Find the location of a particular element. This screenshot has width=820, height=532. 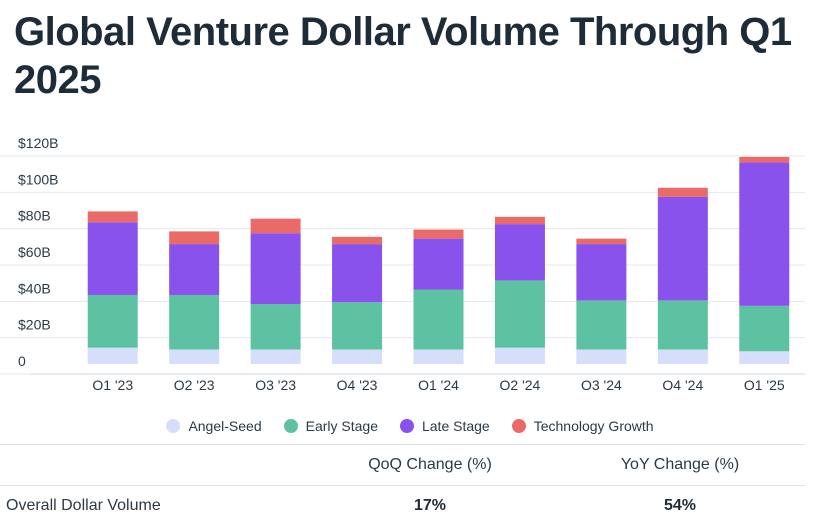

legend-swatch-early-stage is located at coordinates (290, 426).